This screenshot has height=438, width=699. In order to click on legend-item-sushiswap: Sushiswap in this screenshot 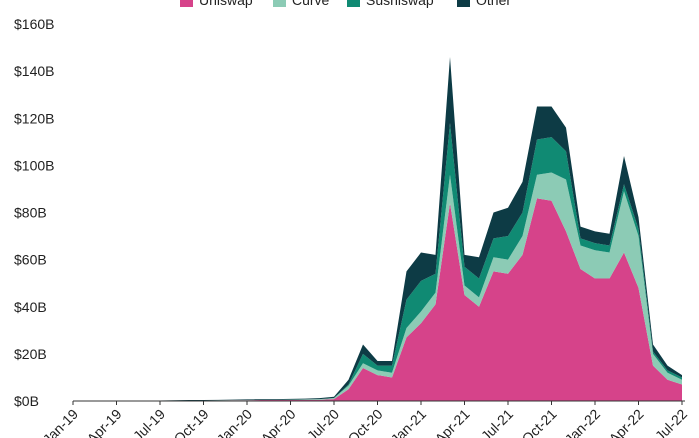, I will do `click(390, 4)`.